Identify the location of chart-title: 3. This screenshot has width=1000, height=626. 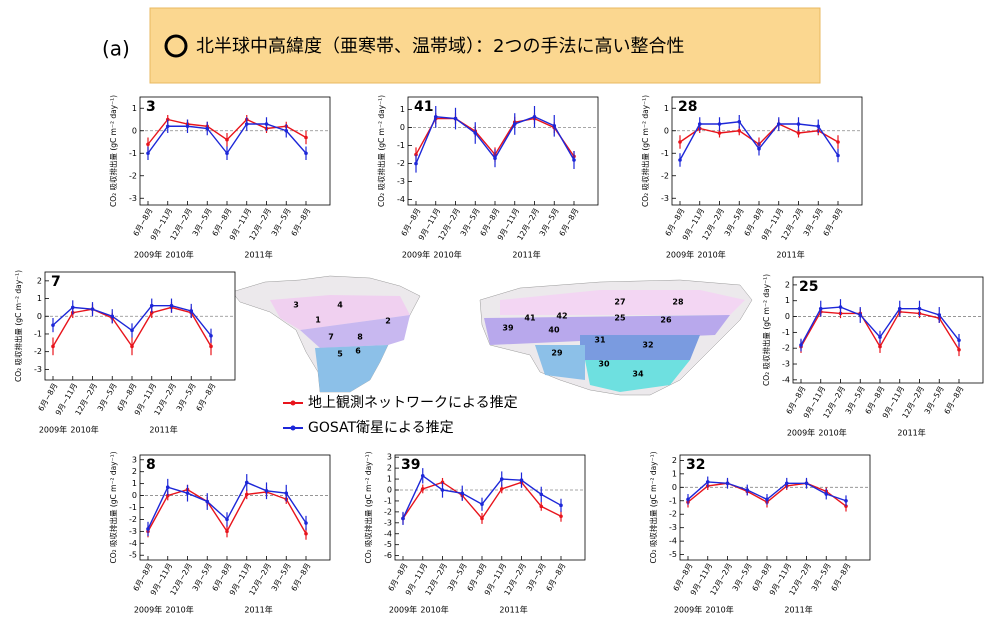
(151, 107).